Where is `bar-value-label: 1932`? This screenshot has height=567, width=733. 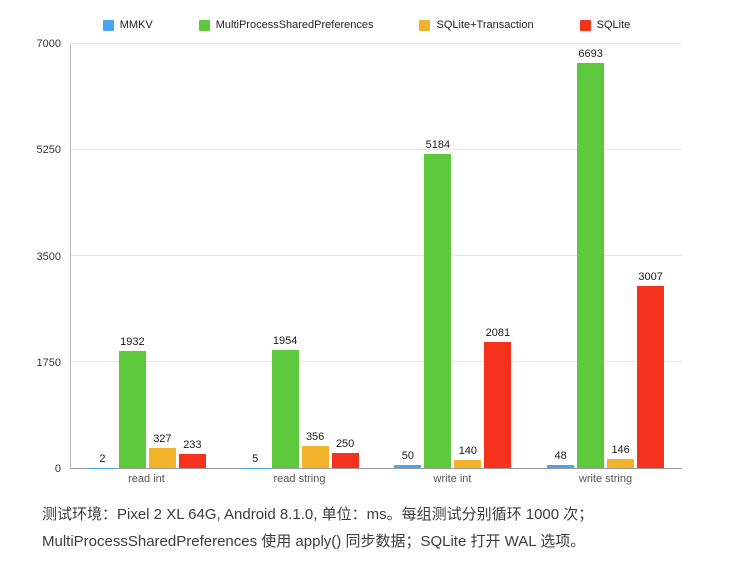 bar-value-label: 1932 is located at coordinates (132, 341).